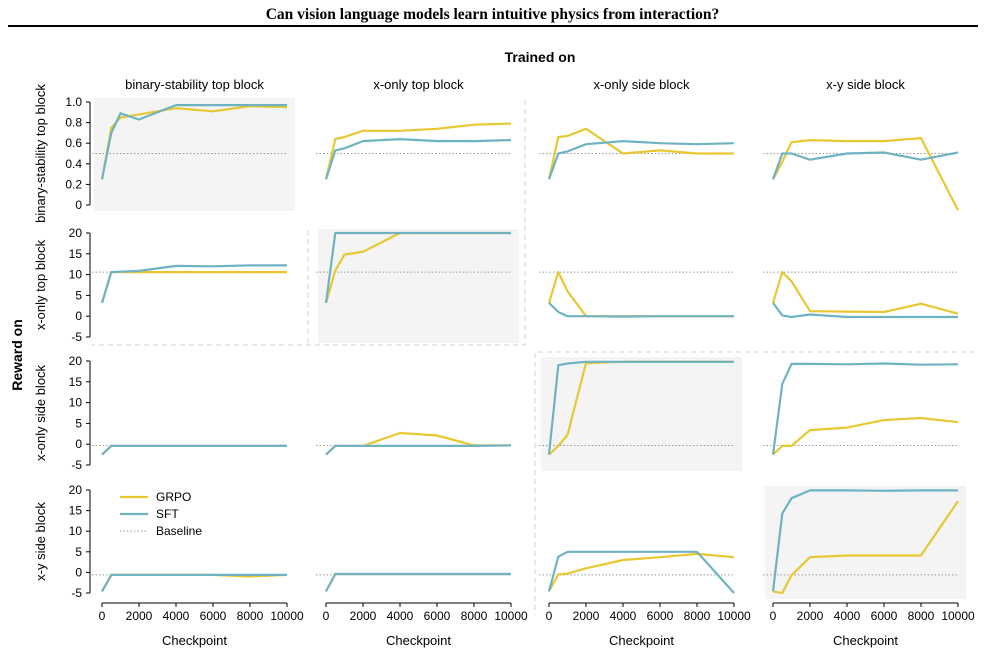 The image size is (985, 654). Describe the element at coordinates (186, 553) in the screenshot. I see `panel: -5 0 5 10 15 20 0 2000 4000 6000 8000 10000` at that location.